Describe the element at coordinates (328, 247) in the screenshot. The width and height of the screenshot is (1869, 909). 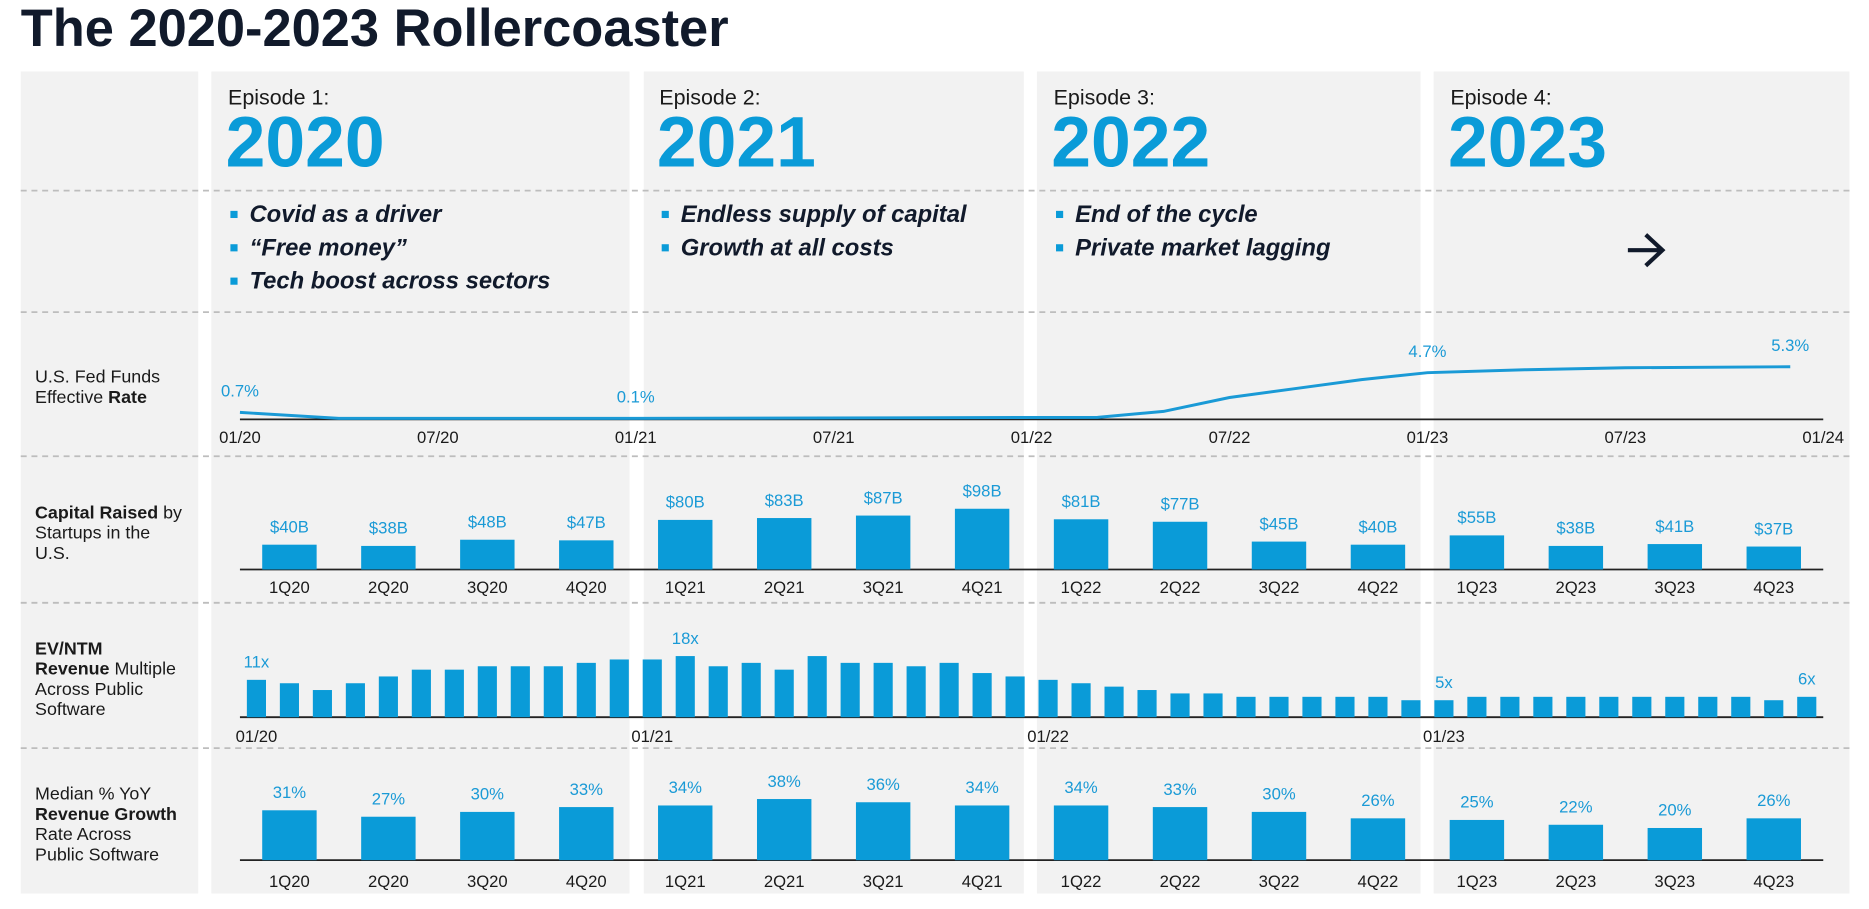
I see `bullet-text: “Free money”` at that location.